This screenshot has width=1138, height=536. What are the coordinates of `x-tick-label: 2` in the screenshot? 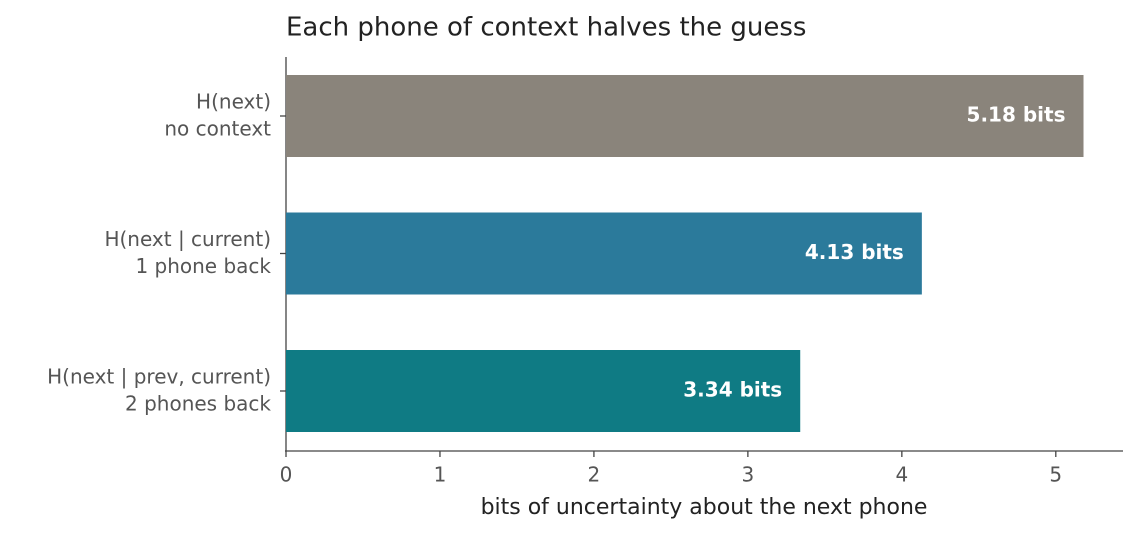 It's located at (594, 475).